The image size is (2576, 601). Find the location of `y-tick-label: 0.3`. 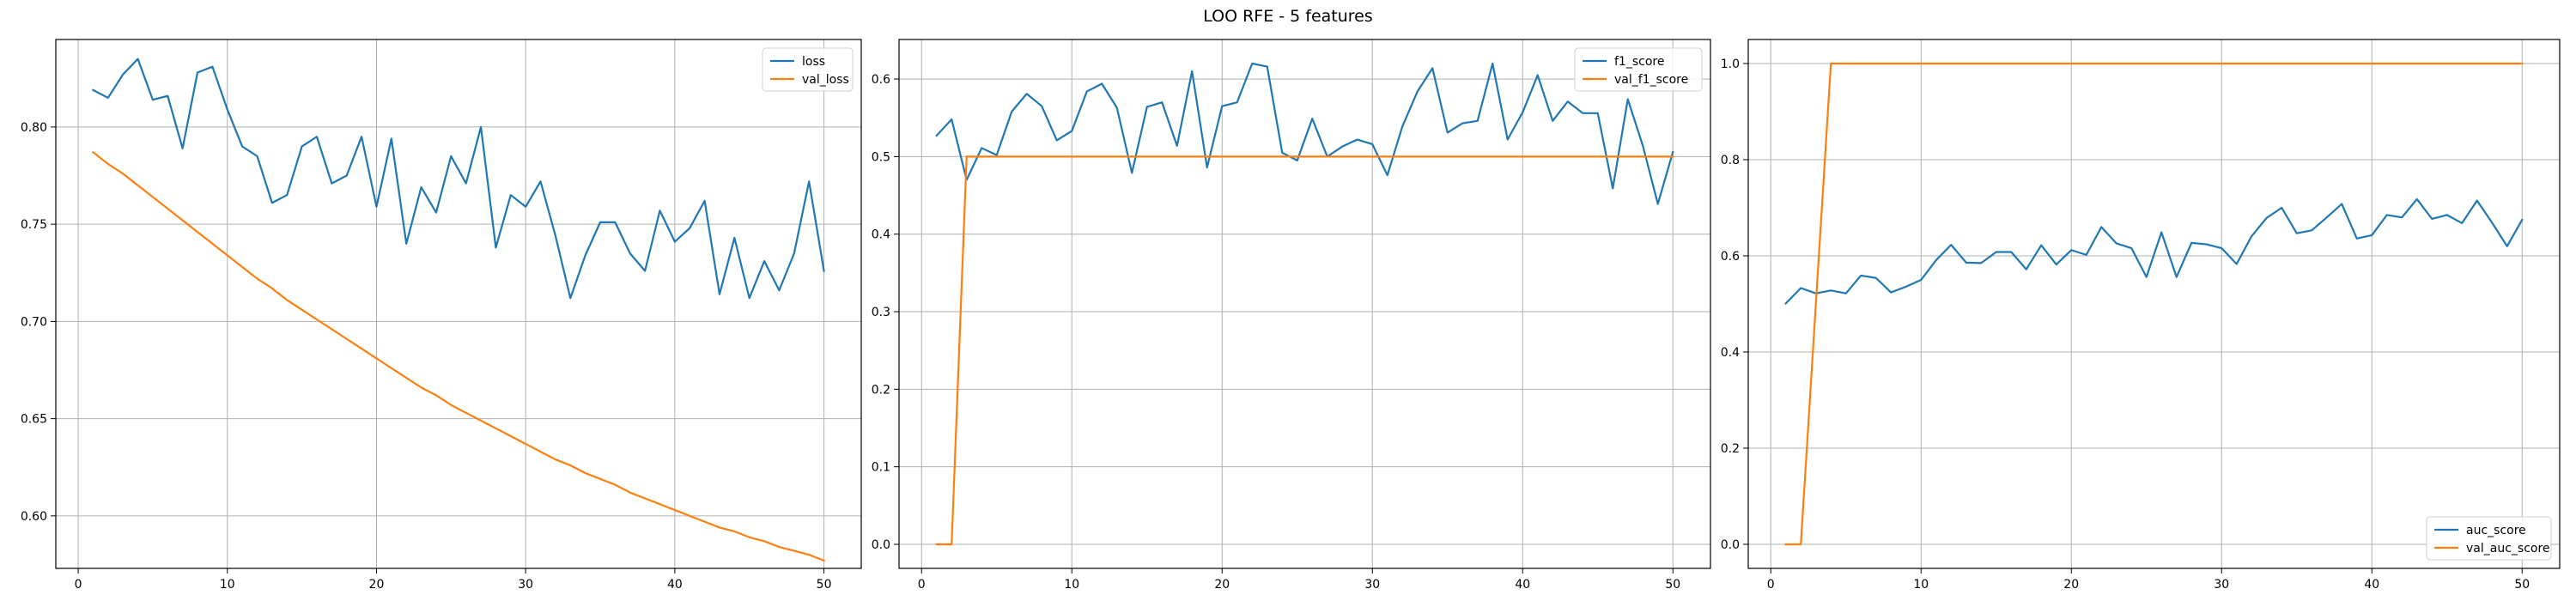

y-tick-label: 0.3 is located at coordinates (881, 312).